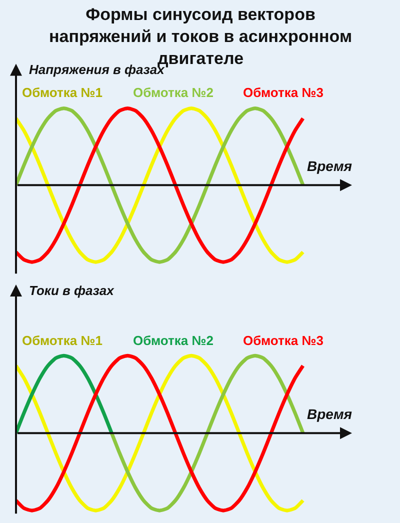 The width and height of the screenshot is (400, 523). What do you see at coordinates (72, 290) in the screenshot?
I see `y-axis-title: Токи в фазах` at bounding box center [72, 290].